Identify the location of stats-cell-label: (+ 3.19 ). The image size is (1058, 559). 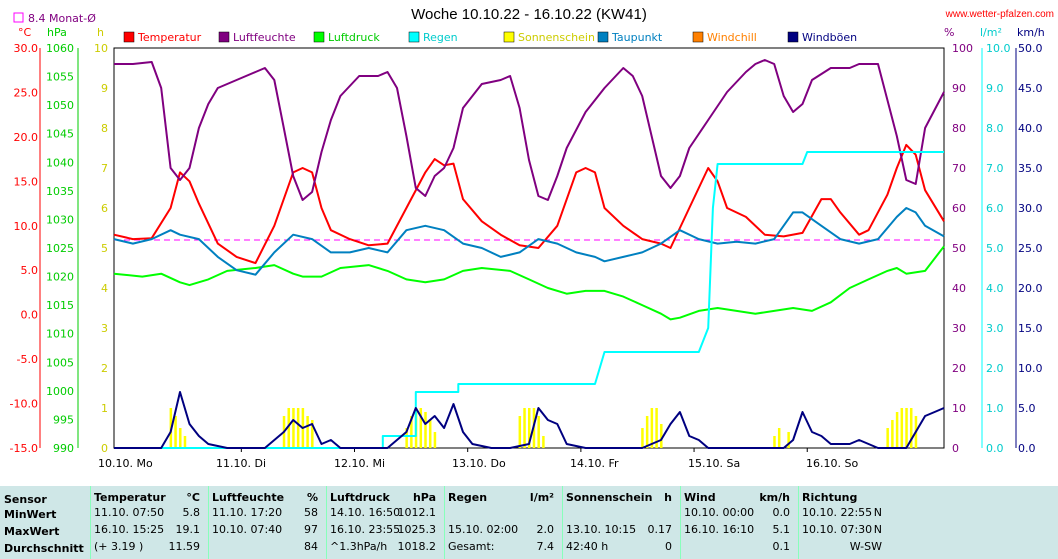
(119, 546).